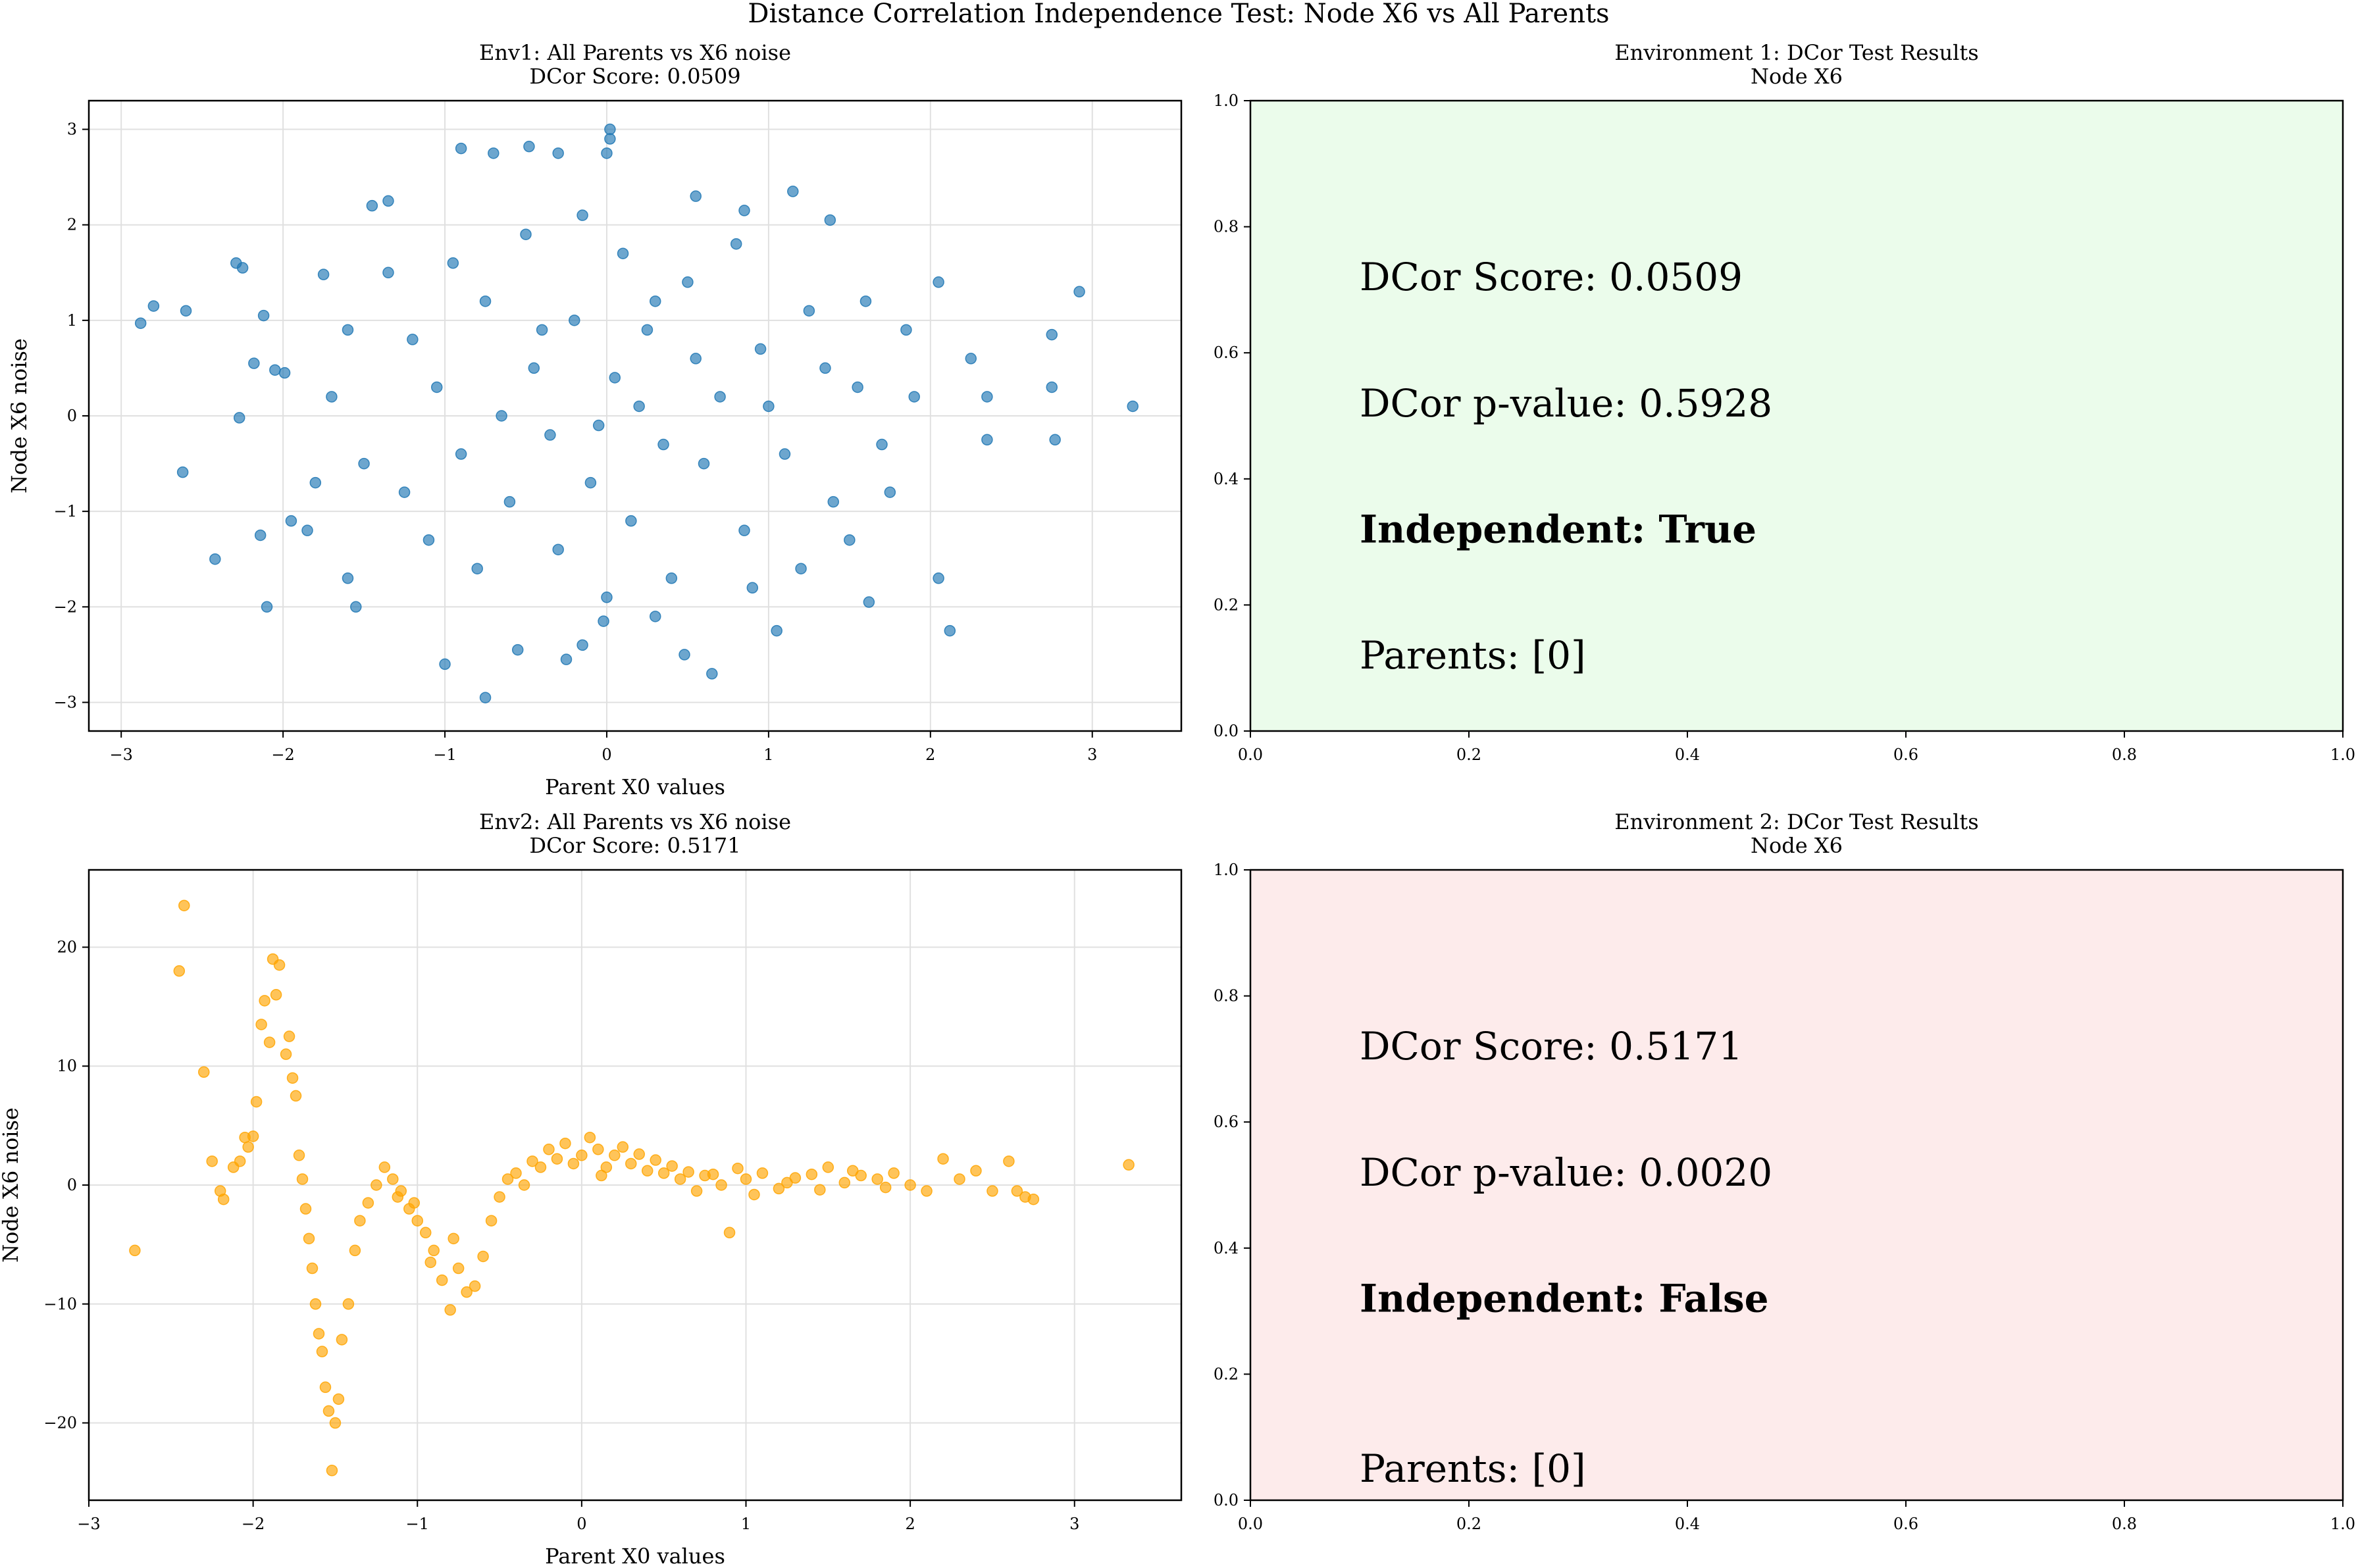 This screenshot has height=1568, width=2358. What do you see at coordinates (65, 702) in the screenshot?
I see `y-tick-label: −3` at bounding box center [65, 702].